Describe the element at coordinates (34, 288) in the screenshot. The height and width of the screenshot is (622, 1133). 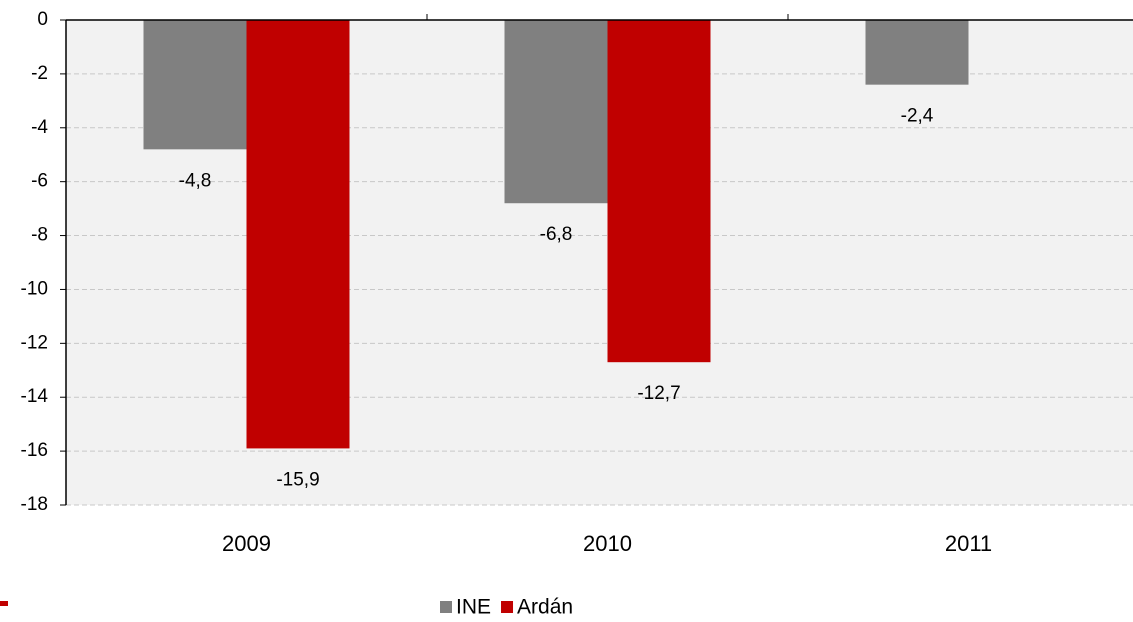
I see `y-tick-label: -10` at that location.